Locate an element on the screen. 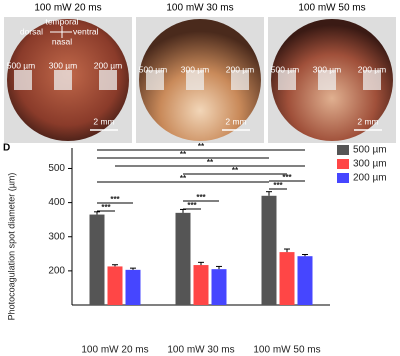 This screenshot has width=400, height=356. orientation-label: temporal is located at coordinates (61, 21).